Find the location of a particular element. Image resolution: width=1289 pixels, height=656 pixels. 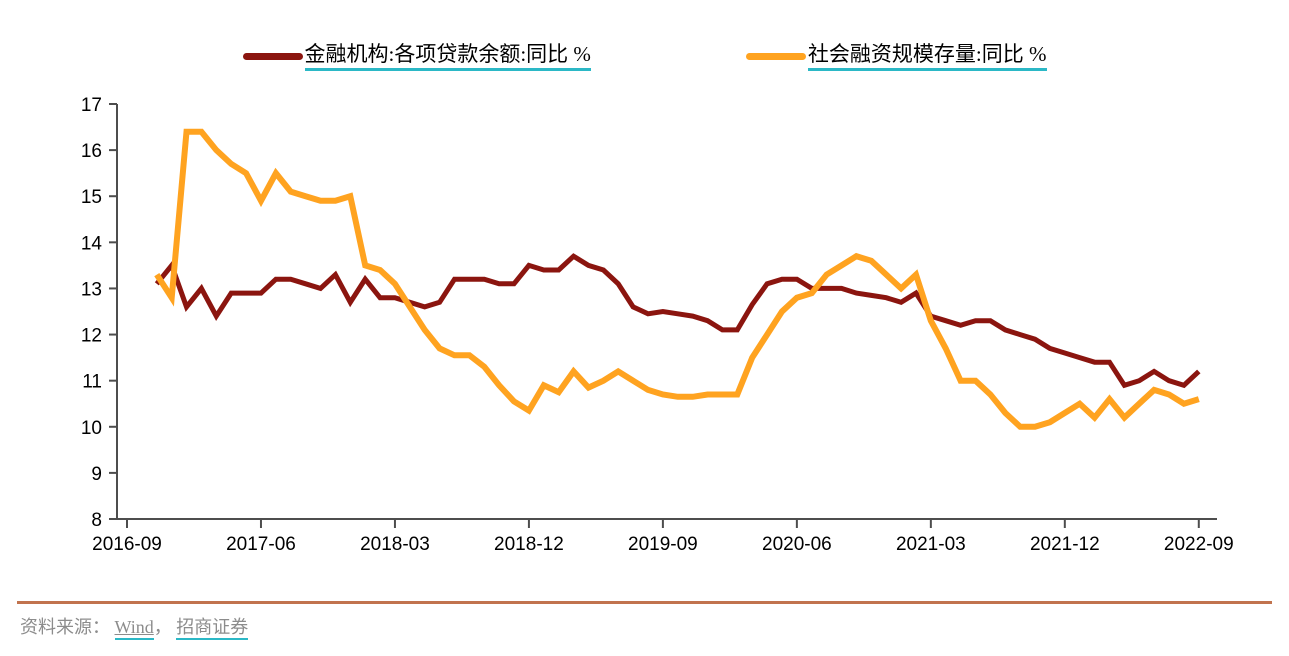

y-tick-label: 16 is located at coordinates (91, 151).